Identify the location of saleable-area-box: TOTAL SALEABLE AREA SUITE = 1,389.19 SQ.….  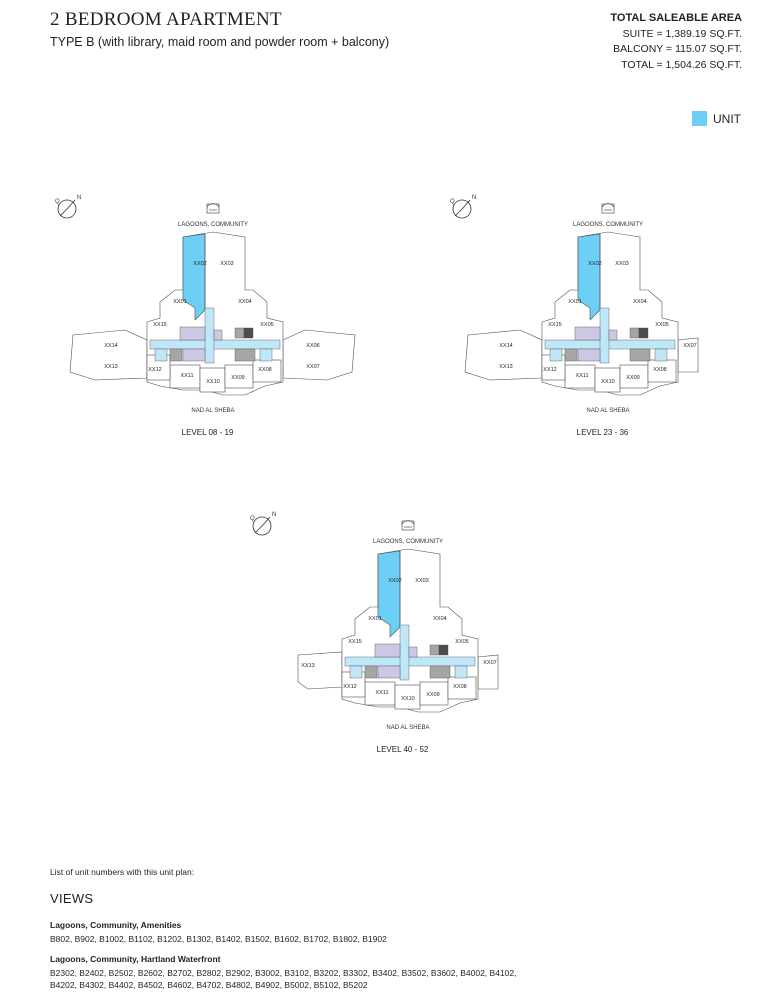
(676, 42).